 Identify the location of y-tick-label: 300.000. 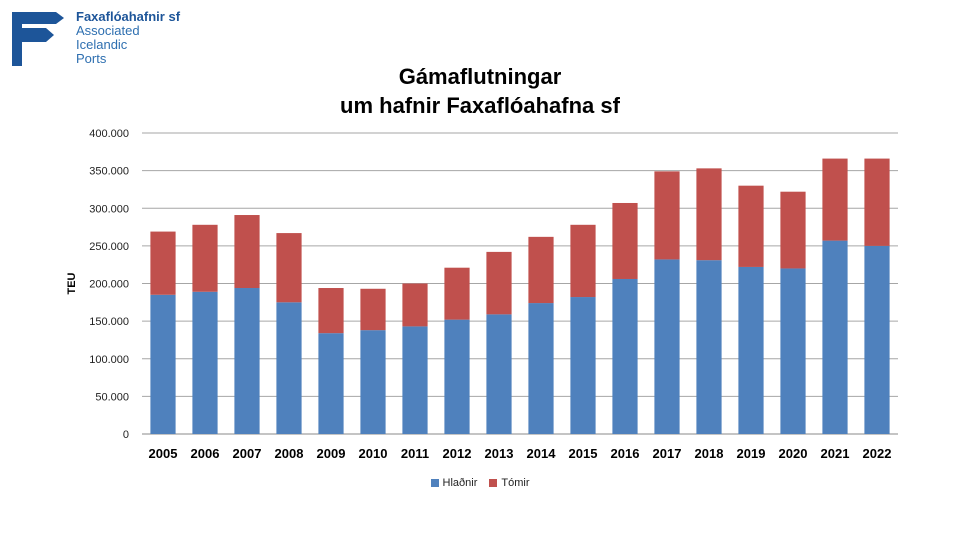
(109, 209).